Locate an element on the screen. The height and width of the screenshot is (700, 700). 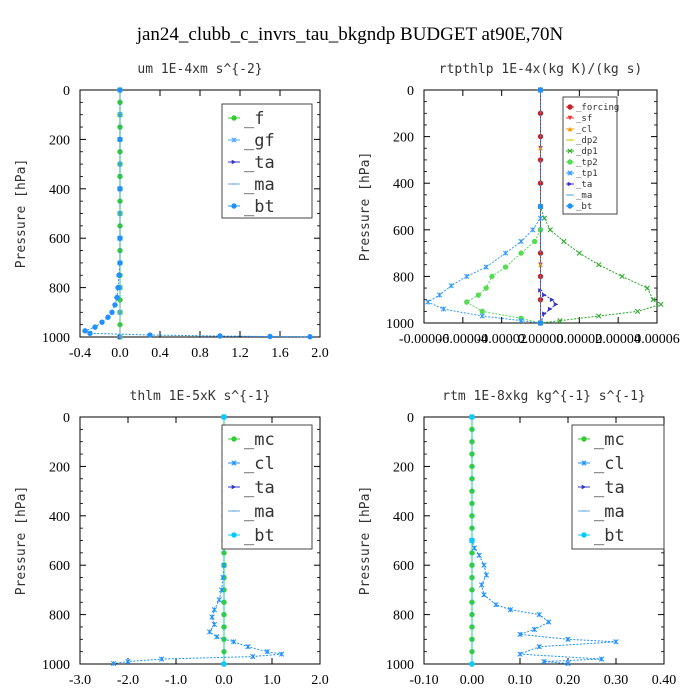
y-tick-label: 400 is located at coordinates (403, 184).